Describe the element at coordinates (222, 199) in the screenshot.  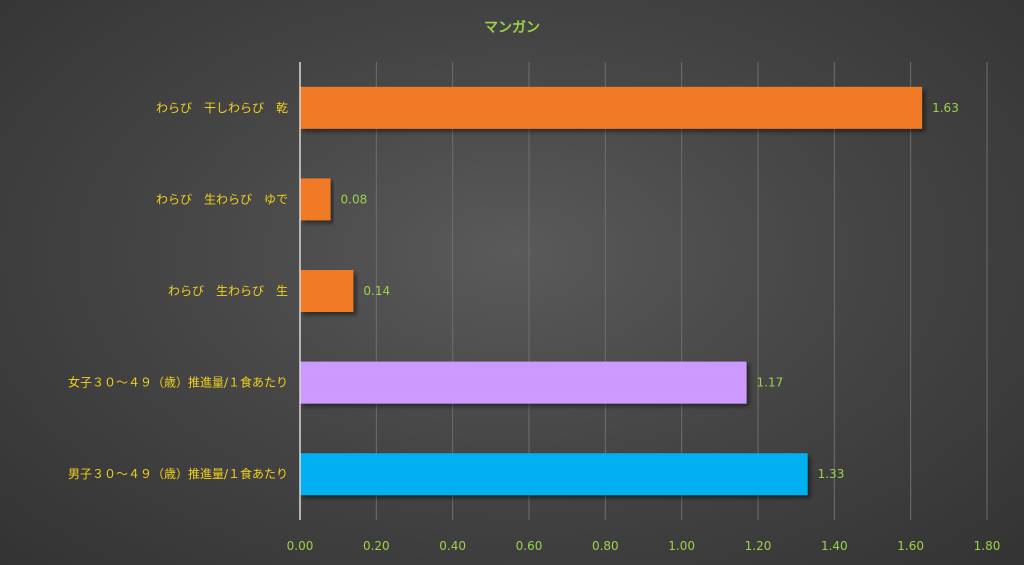
I see `category-label: わらび 生わらび ゆで` at that location.